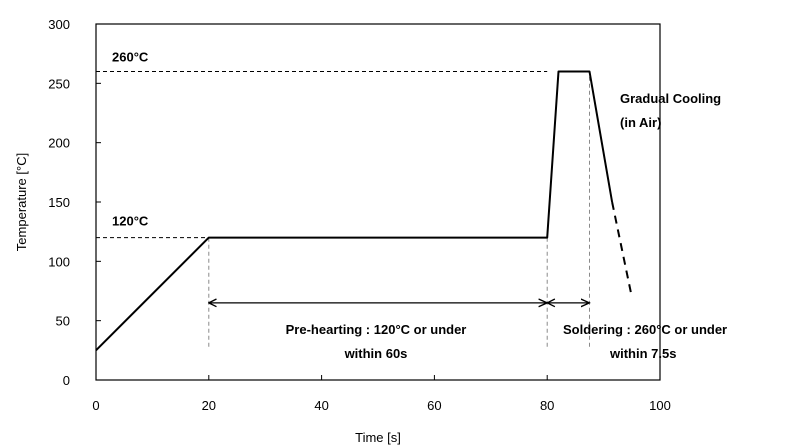  I want to click on annotation-soldering: Soldering : 260°C or under, so click(645, 329).